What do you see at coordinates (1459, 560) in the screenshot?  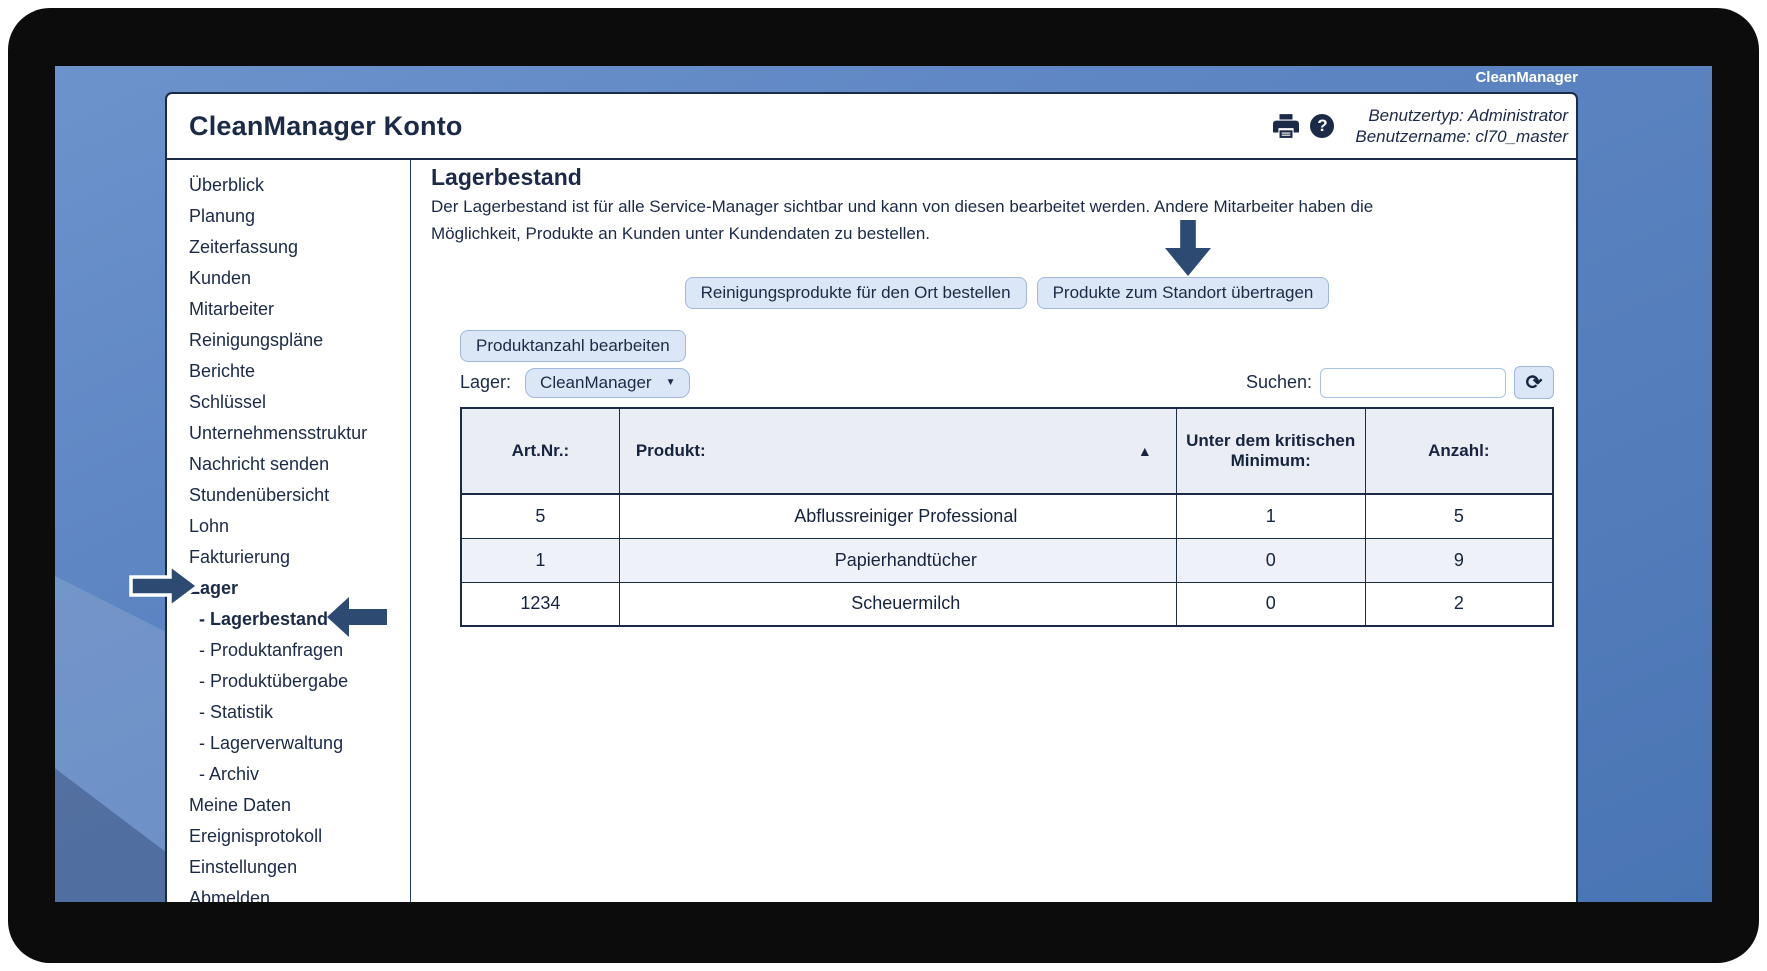 I see `cell-anzahl: 9` at bounding box center [1459, 560].